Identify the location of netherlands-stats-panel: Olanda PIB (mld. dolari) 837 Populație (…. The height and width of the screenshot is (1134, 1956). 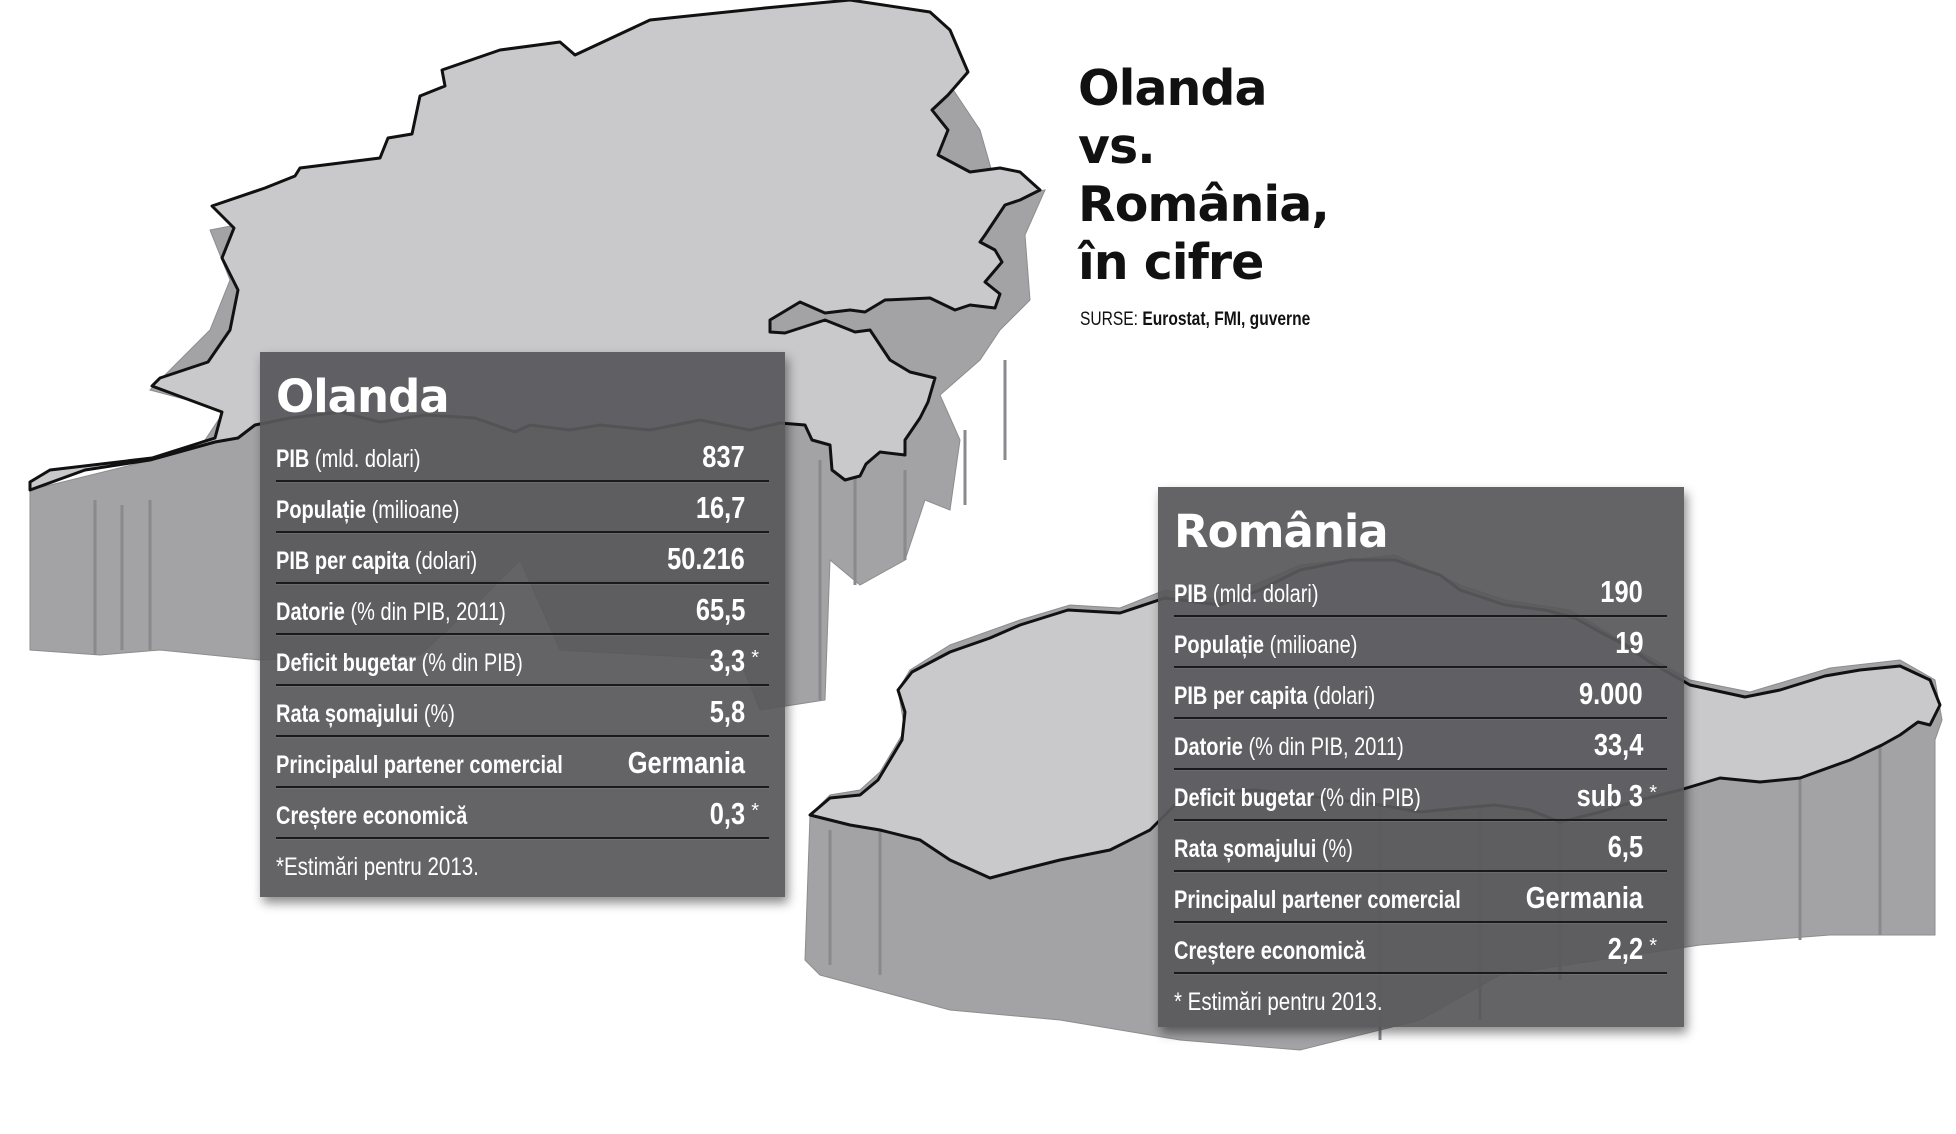
(522, 624).